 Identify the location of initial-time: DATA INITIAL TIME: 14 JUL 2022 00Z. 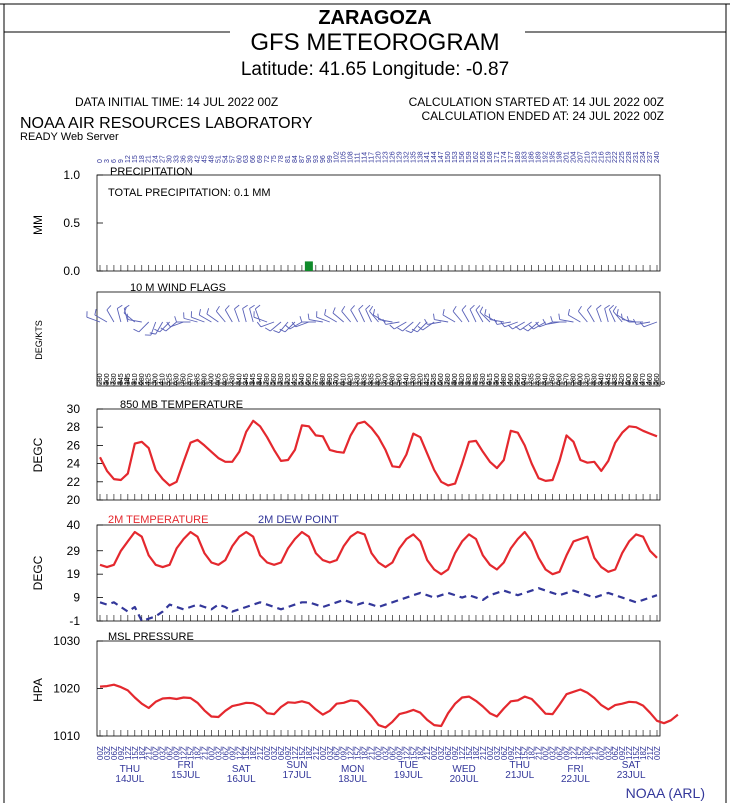
(176, 102).